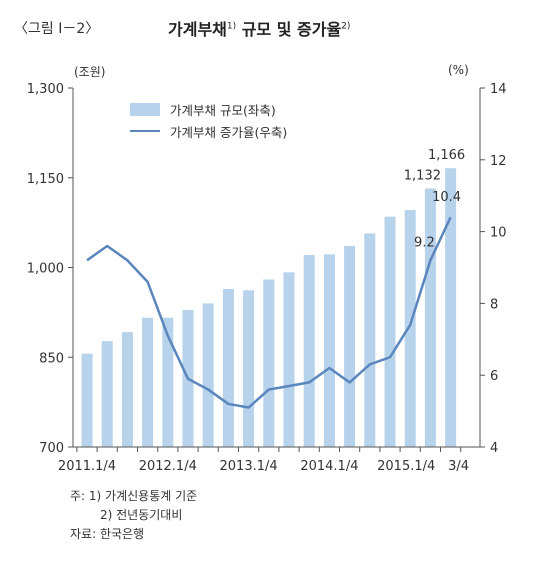 Image resolution: width=540 pixels, height=563 pixels. I want to click on figure-title: 가계부채1) 규모 및 증가율2), so click(259, 28).